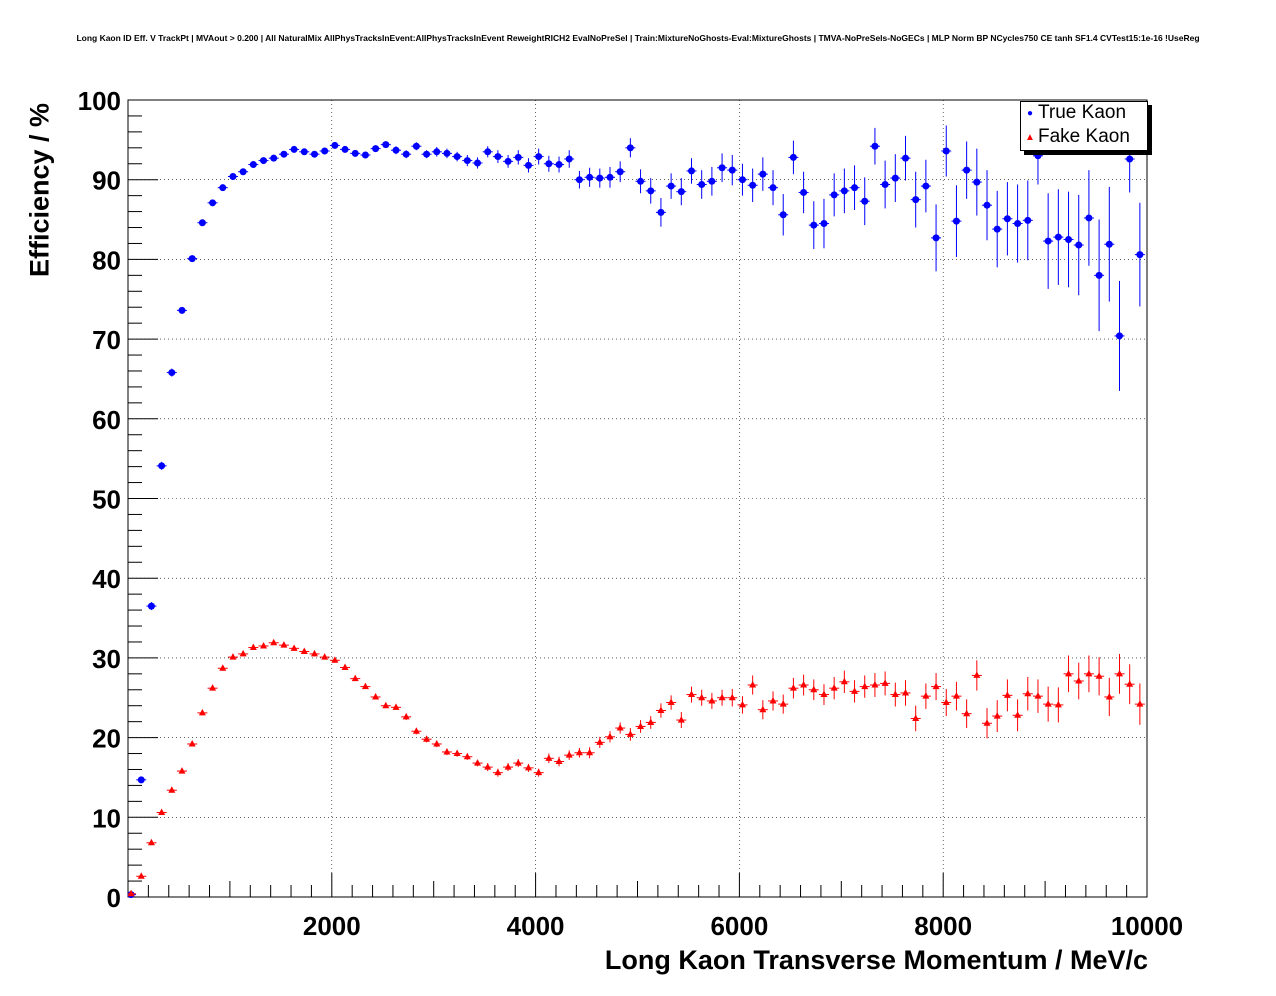  What do you see at coordinates (1084, 136) in the screenshot?
I see `legend-label: Fake Kaon` at bounding box center [1084, 136].